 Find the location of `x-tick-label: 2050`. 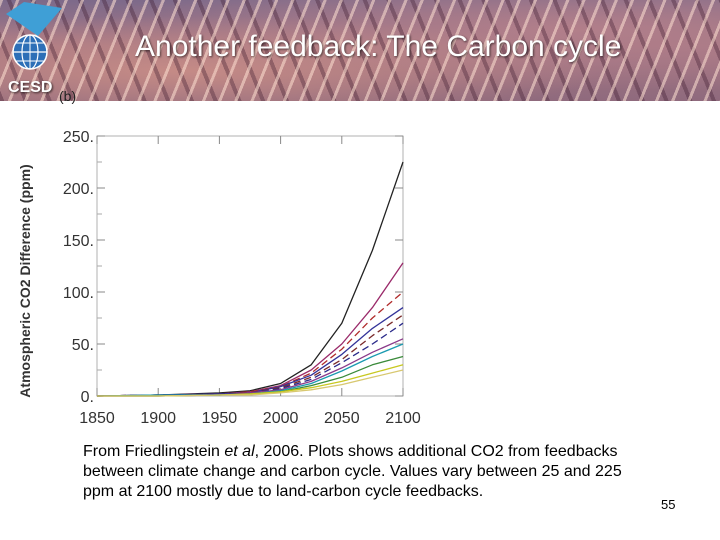

x-tick-label: 2050 is located at coordinates (342, 418).